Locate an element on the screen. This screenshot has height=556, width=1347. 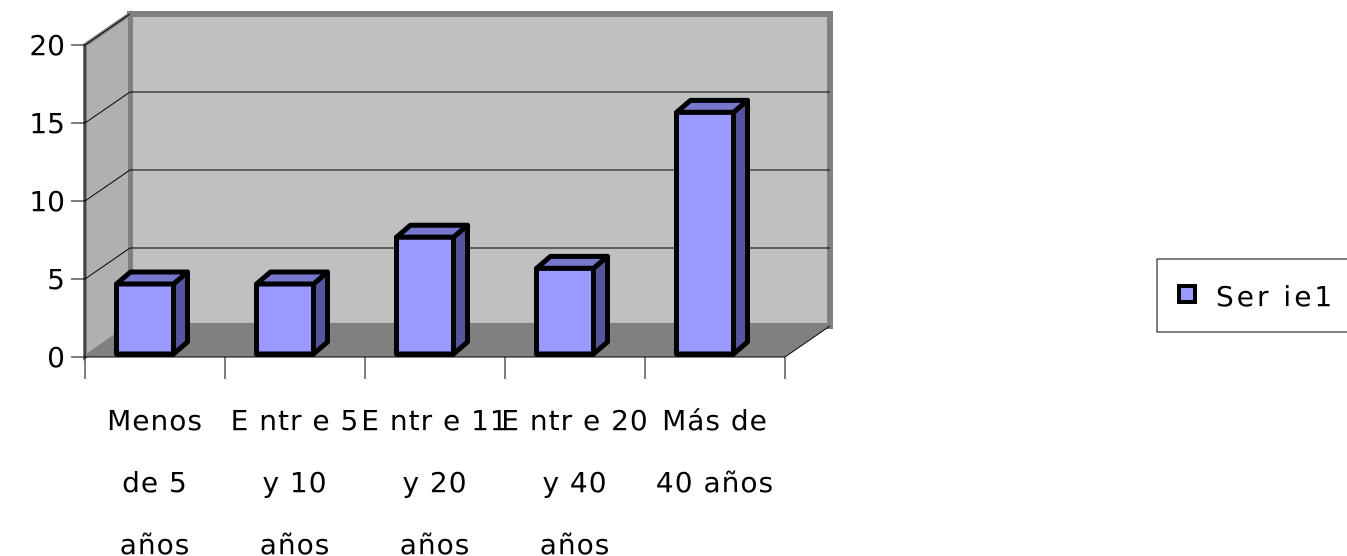
y-tick-label: 5 is located at coordinates (56, 279).